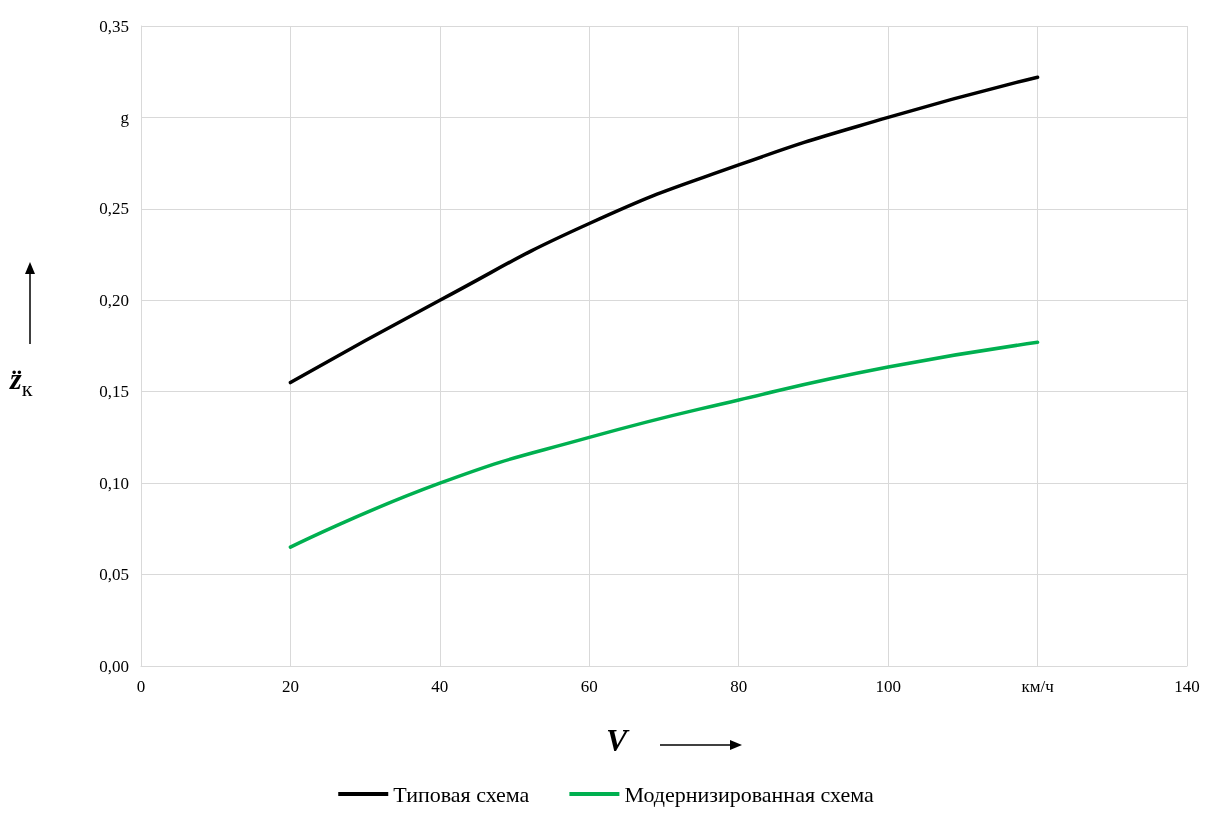 Image resolution: width=1212 pixels, height=818 pixels. Describe the element at coordinates (739, 686) in the screenshot. I see `x-tick-label: 80` at that location.